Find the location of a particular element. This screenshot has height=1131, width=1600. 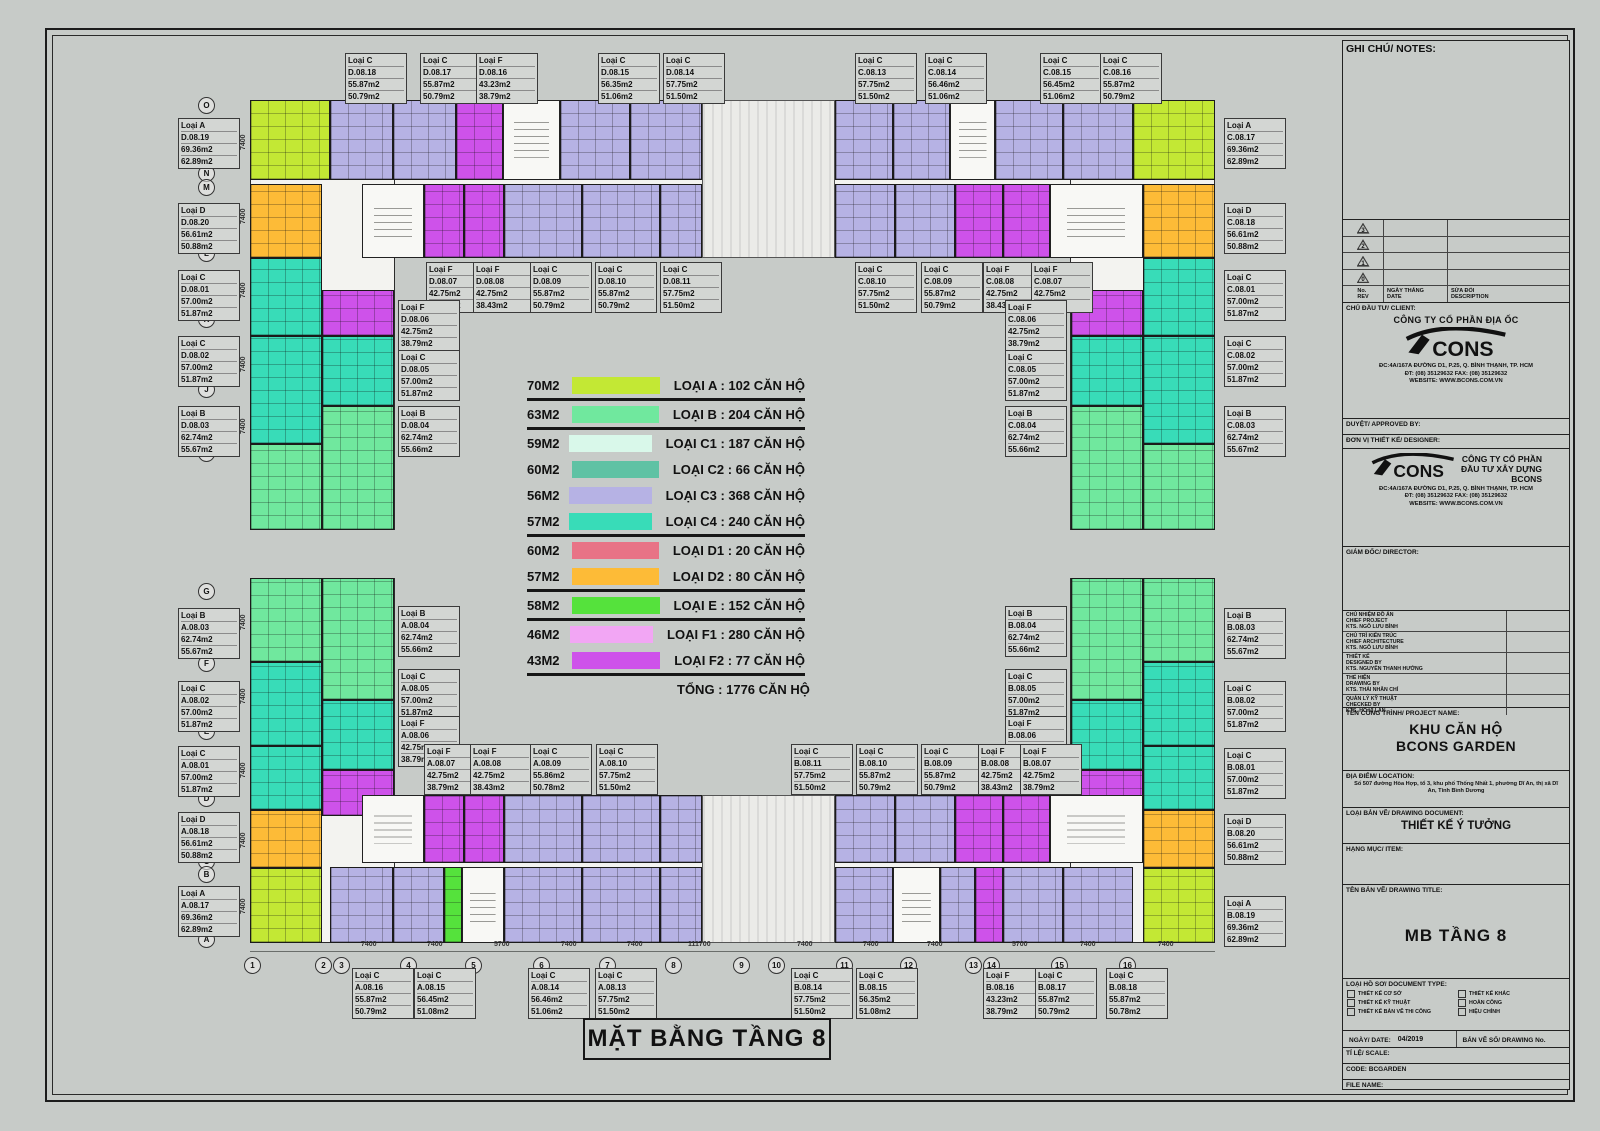

unit-label-A.08.09: Loại C A.08.09 55.86m2 50.78m2 is located at coordinates (561, 769).